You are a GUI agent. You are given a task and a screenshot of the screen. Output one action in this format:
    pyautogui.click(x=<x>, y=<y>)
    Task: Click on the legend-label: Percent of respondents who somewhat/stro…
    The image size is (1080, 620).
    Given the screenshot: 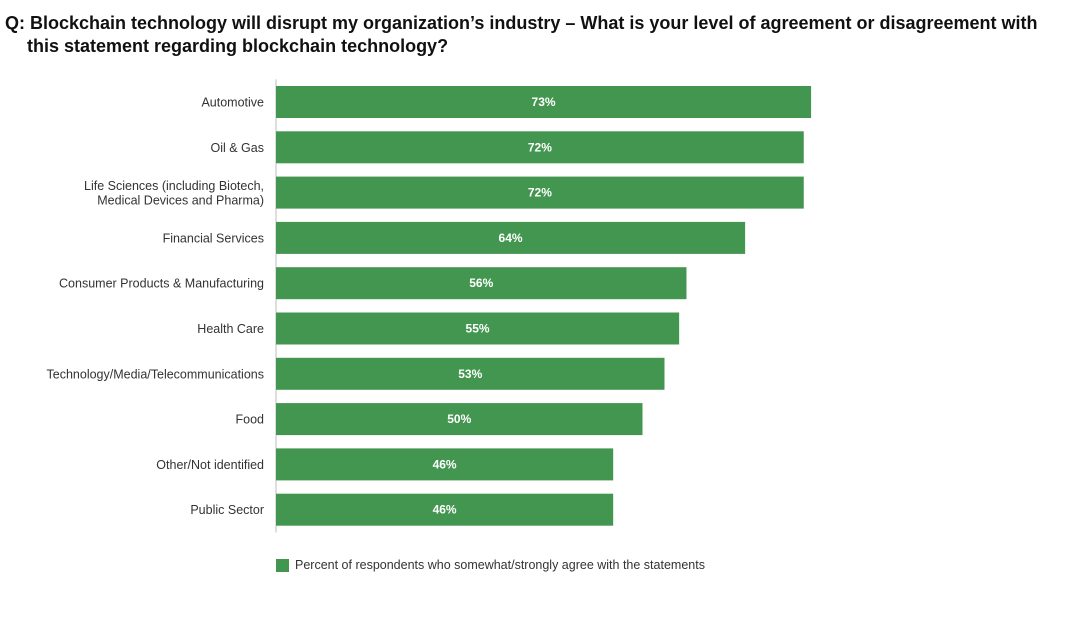 What is the action you would take?
    pyautogui.click(x=500, y=565)
    